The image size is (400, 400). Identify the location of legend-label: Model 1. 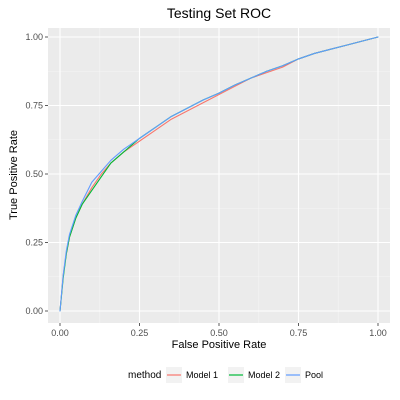
(202, 375).